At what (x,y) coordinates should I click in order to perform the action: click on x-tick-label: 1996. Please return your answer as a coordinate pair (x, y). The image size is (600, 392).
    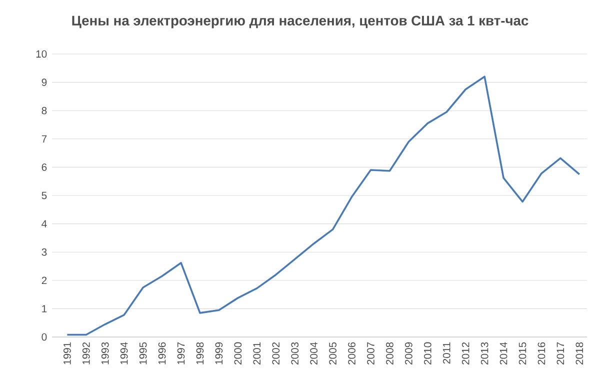
    Looking at the image, I should click on (162, 353).